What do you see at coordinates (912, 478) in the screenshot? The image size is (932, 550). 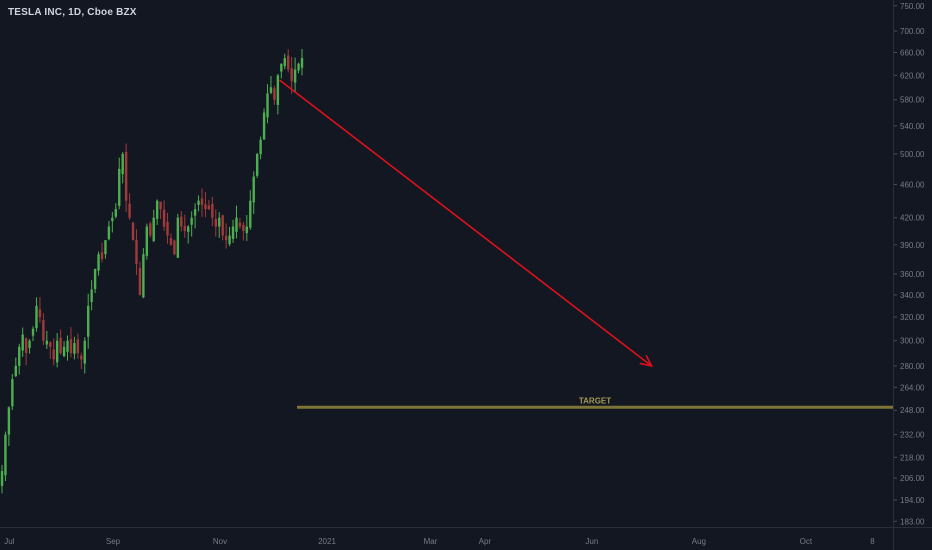 I see `price-tick-label: 206.00` at bounding box center [912, 478].